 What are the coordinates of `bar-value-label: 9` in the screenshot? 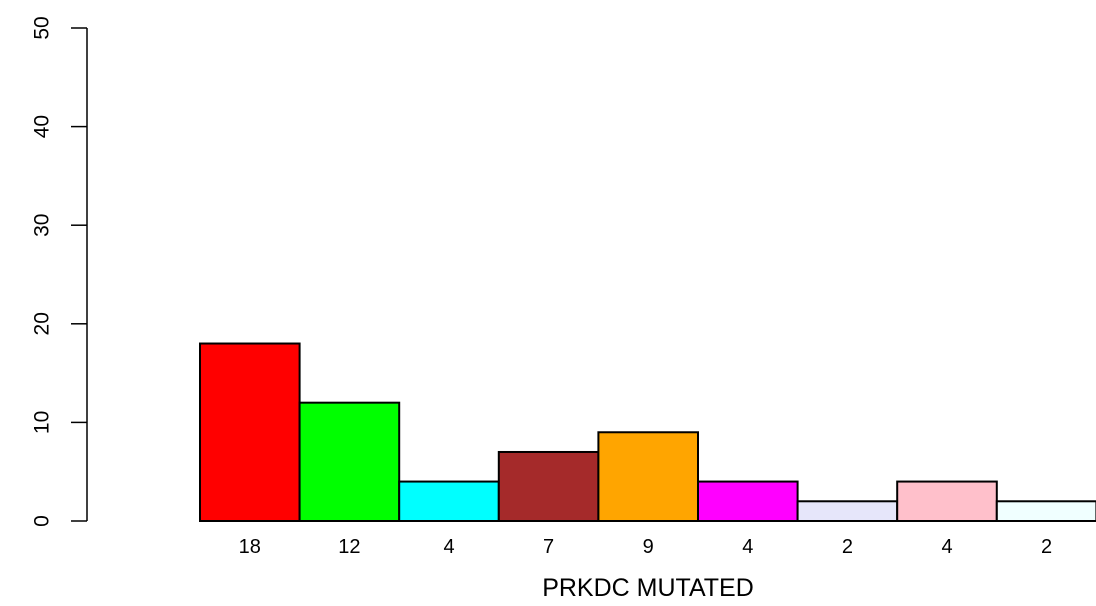 It's located at (648, 547).